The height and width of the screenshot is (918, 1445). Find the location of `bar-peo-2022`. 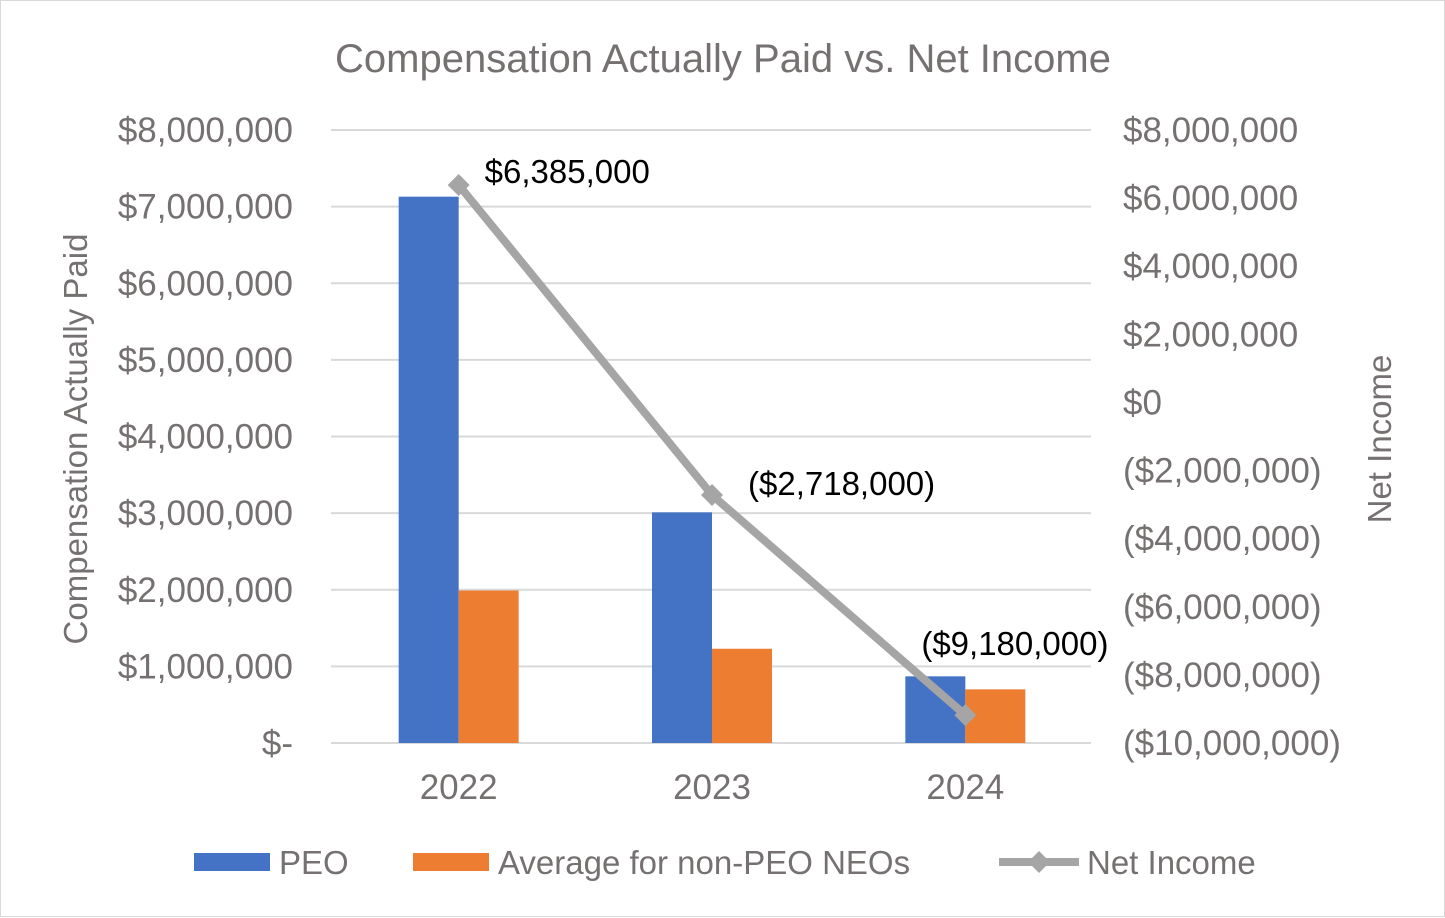

bar-peo-2022 is located at coordinates (428, 469).